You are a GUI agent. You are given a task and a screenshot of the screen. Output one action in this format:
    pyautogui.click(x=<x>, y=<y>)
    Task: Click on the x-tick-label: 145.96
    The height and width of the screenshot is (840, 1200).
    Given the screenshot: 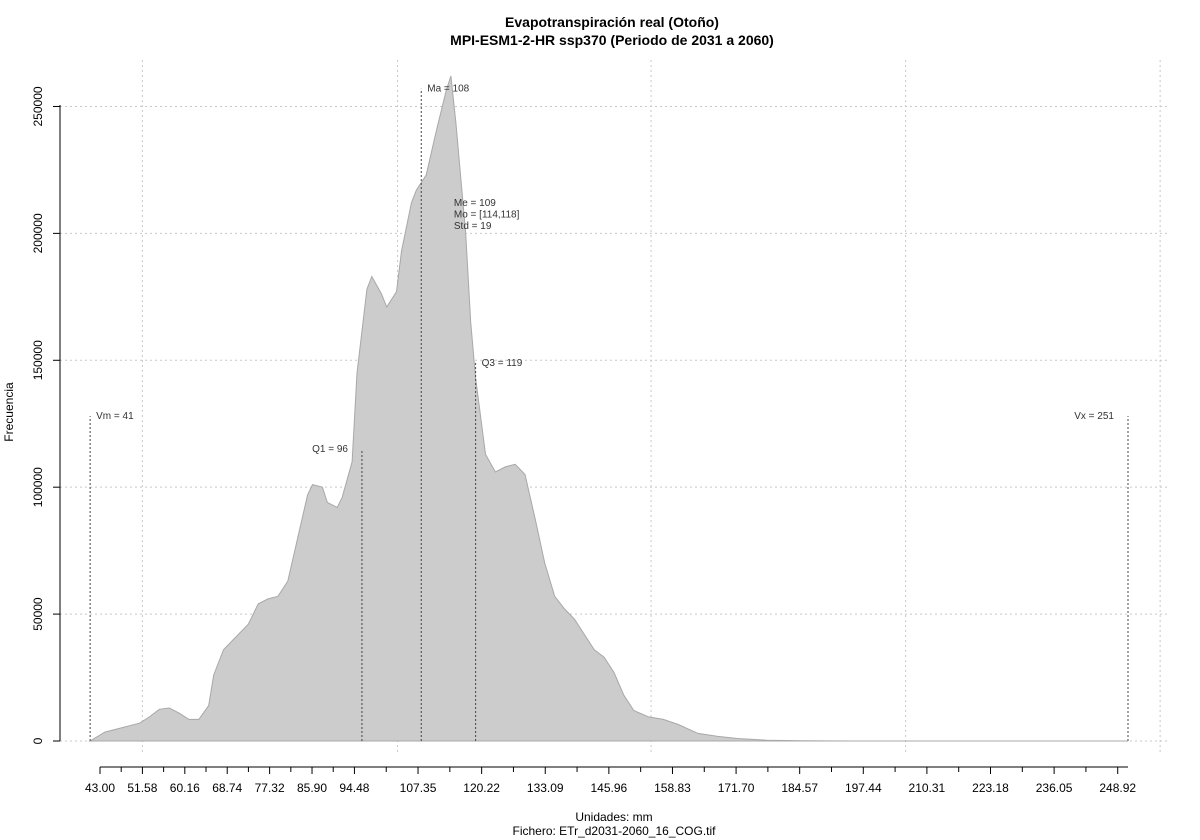 What is the action you would take?
    pyautogui.click(x=609, y=788)
    